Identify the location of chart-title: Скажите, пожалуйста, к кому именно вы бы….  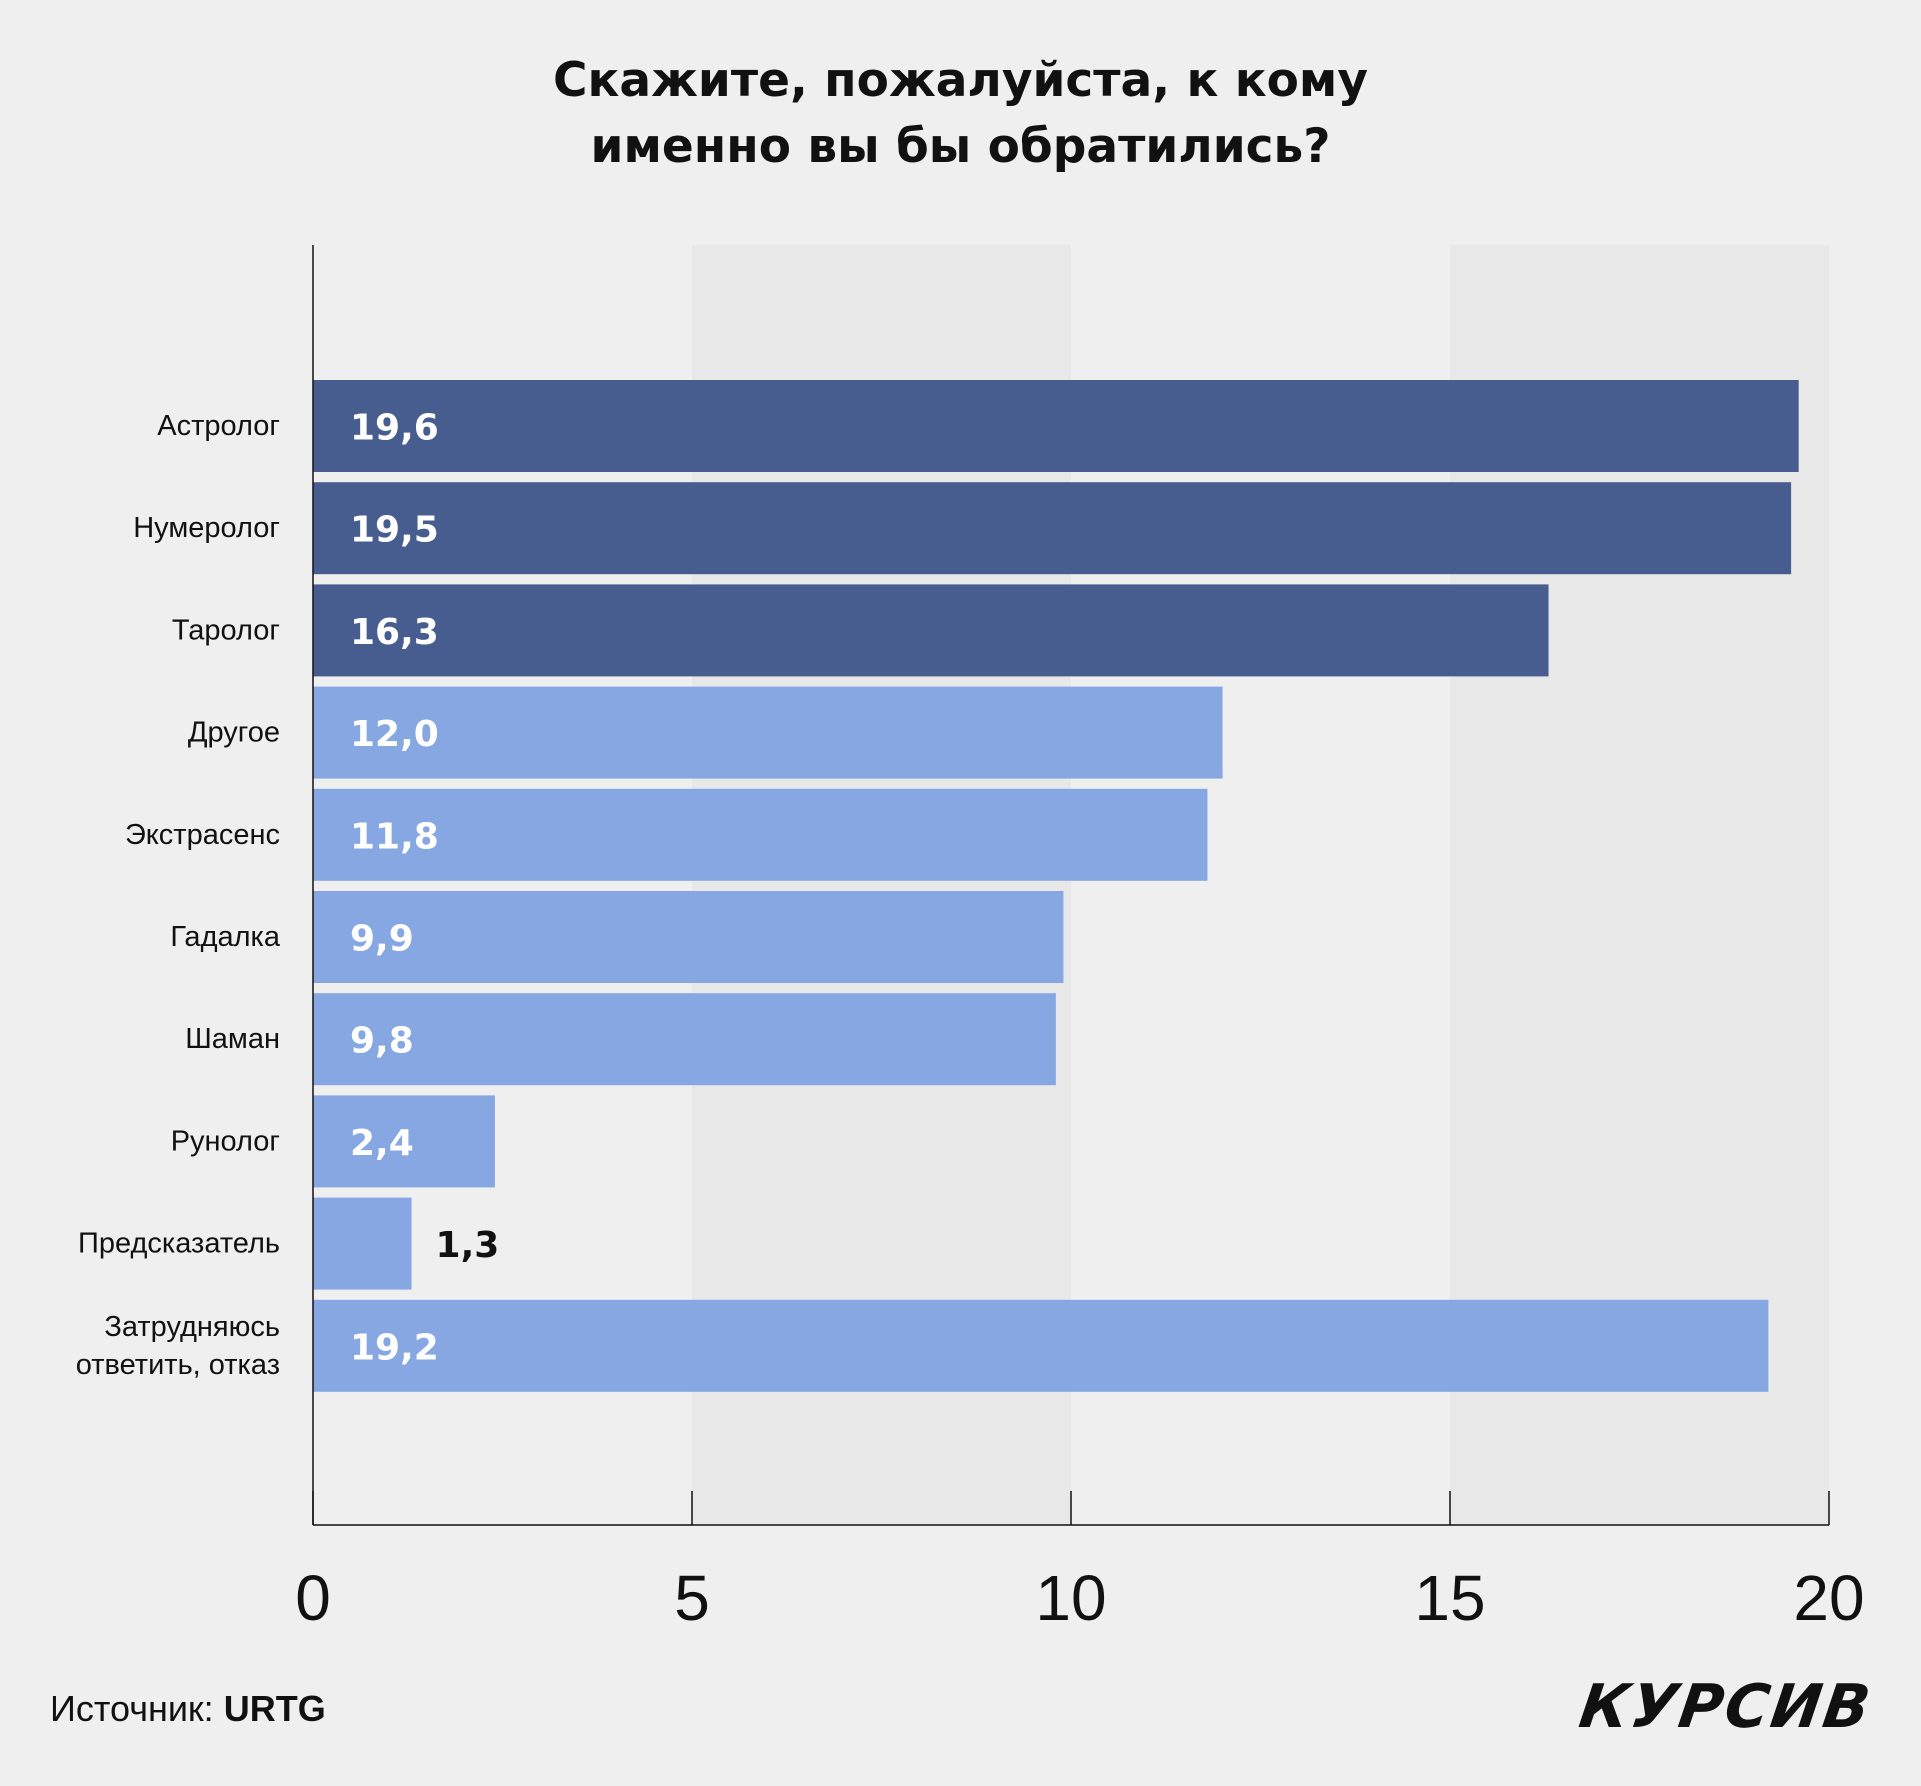
(960, 114).